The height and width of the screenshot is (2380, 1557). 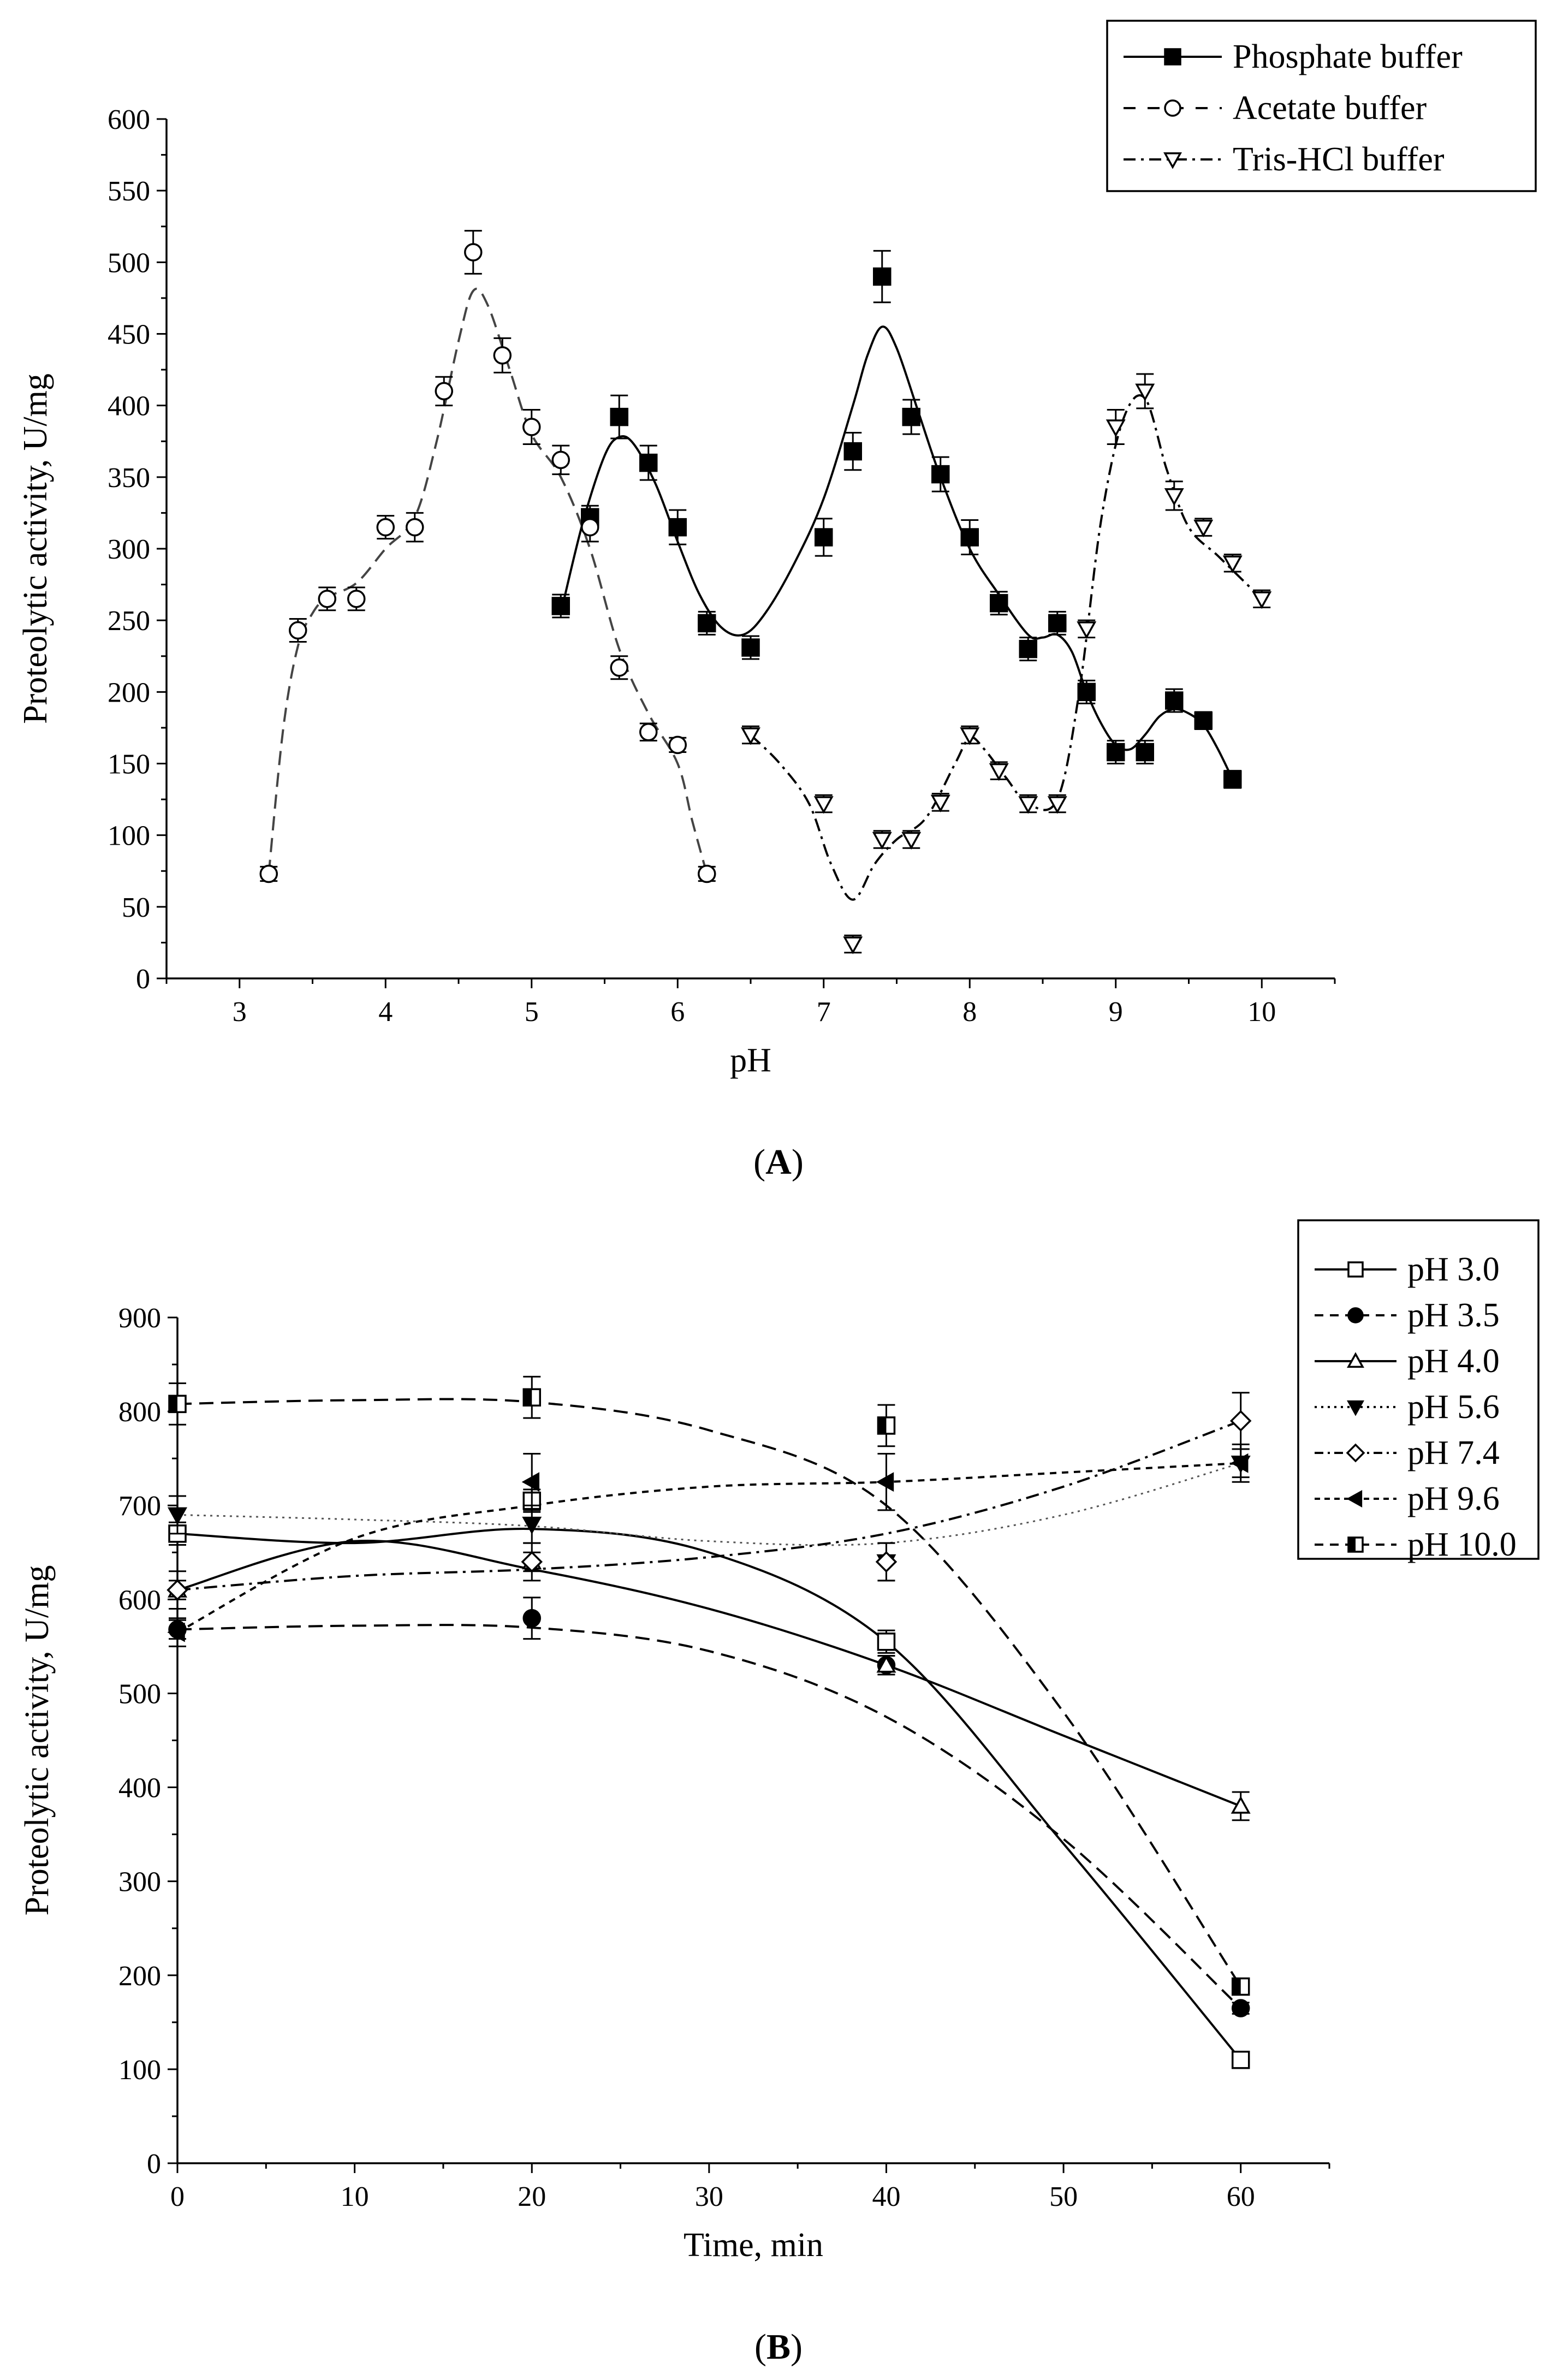 I want to click on panel-b-y-tick-label: 200, so click(x=139, y=1976).